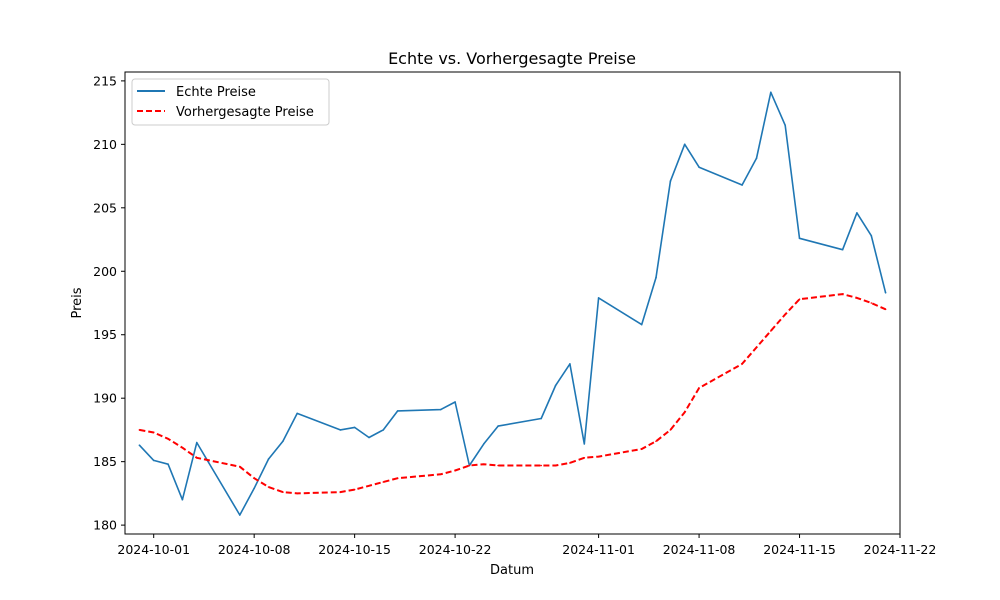  I want to click on x-tick-label: 2024-10-15, so click(354, 549).